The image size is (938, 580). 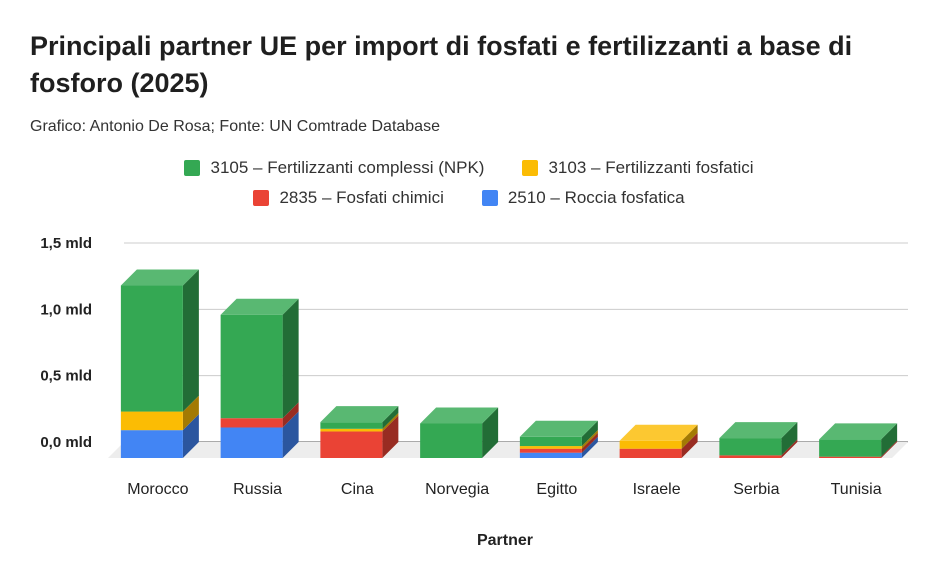 I want to click on x-category-label: Serbia, so click(x=756, y=489).